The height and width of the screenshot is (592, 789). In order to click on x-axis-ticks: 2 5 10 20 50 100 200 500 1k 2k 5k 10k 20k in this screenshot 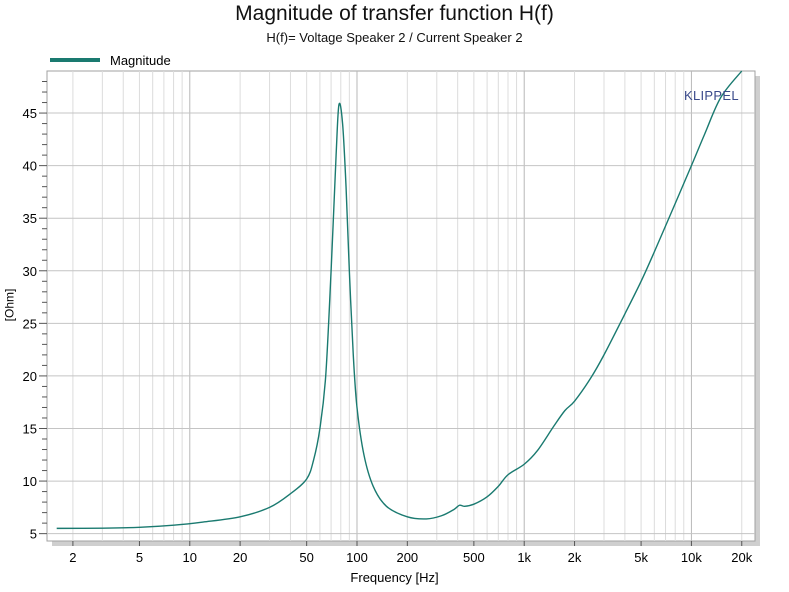, I will do `click(411, 553)`.